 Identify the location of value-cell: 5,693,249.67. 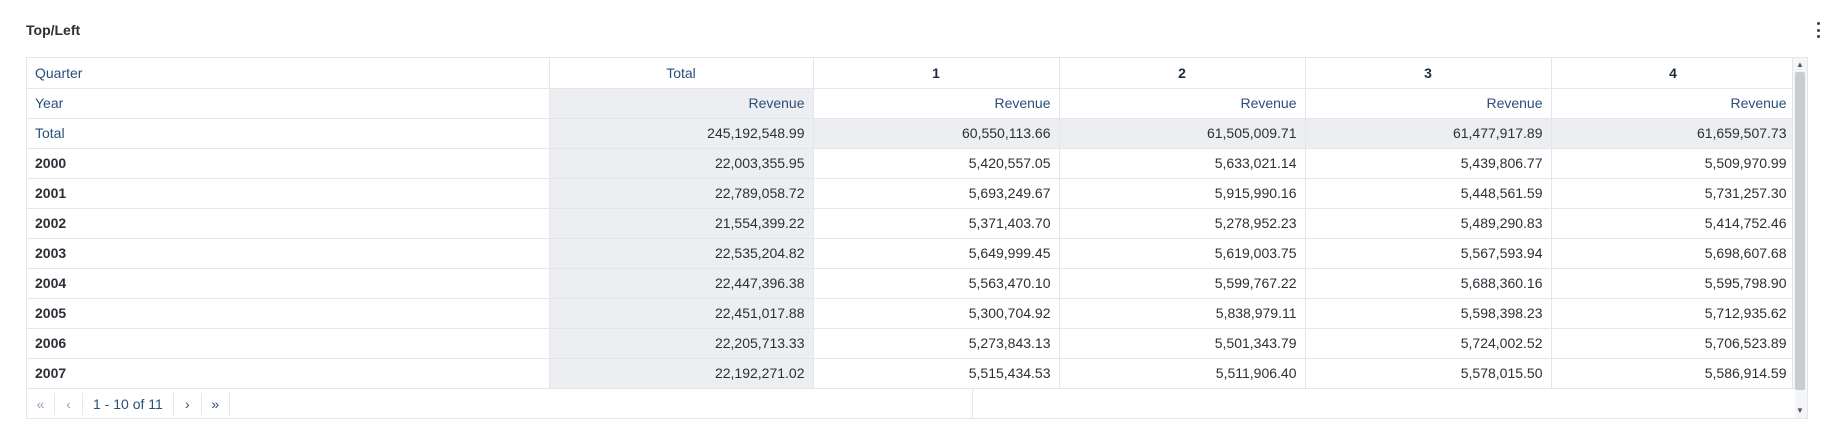
(936, 193).